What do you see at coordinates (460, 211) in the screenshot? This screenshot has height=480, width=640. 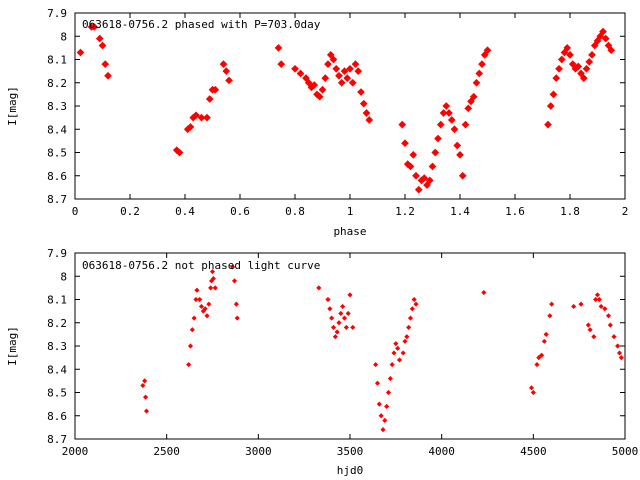 I see `x-tick-label: 1.4` at bounding box center [460, 211].